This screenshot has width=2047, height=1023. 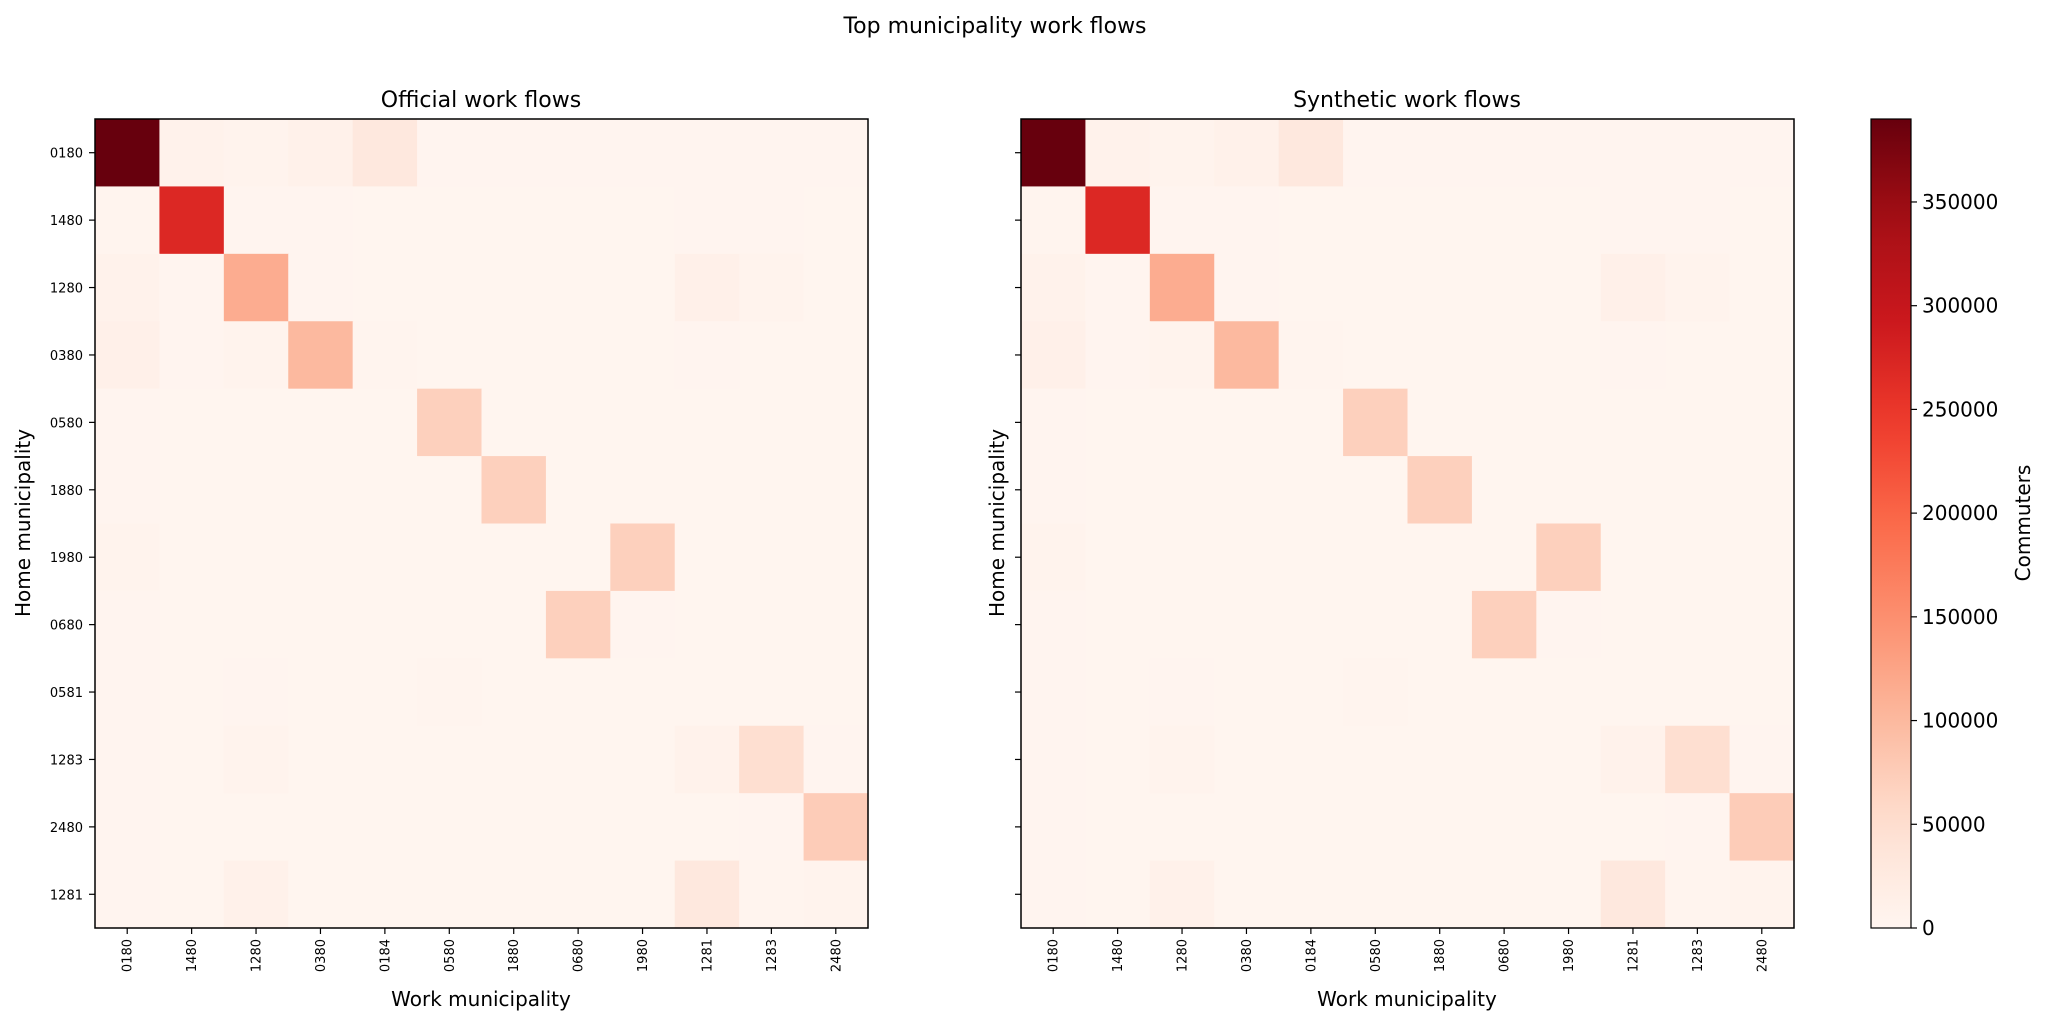 I want to click on x-tick-label: 1281, so click(x=707, y=955).